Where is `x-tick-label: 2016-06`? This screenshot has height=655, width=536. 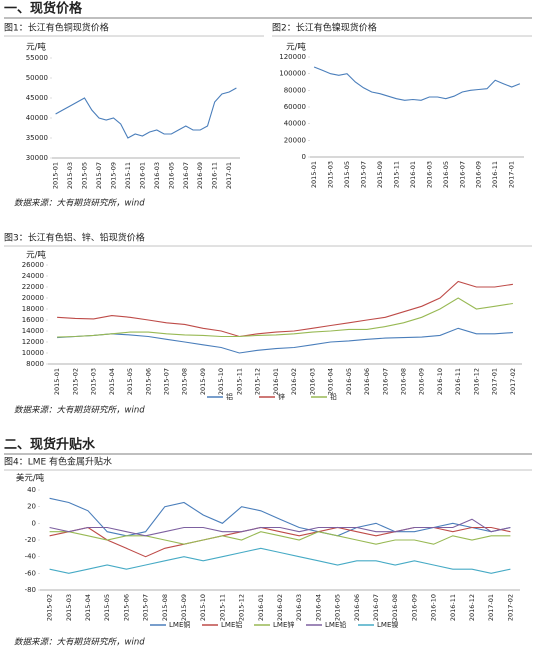 x-tick-label: 2016-06 is located at coordinates (357, 607).